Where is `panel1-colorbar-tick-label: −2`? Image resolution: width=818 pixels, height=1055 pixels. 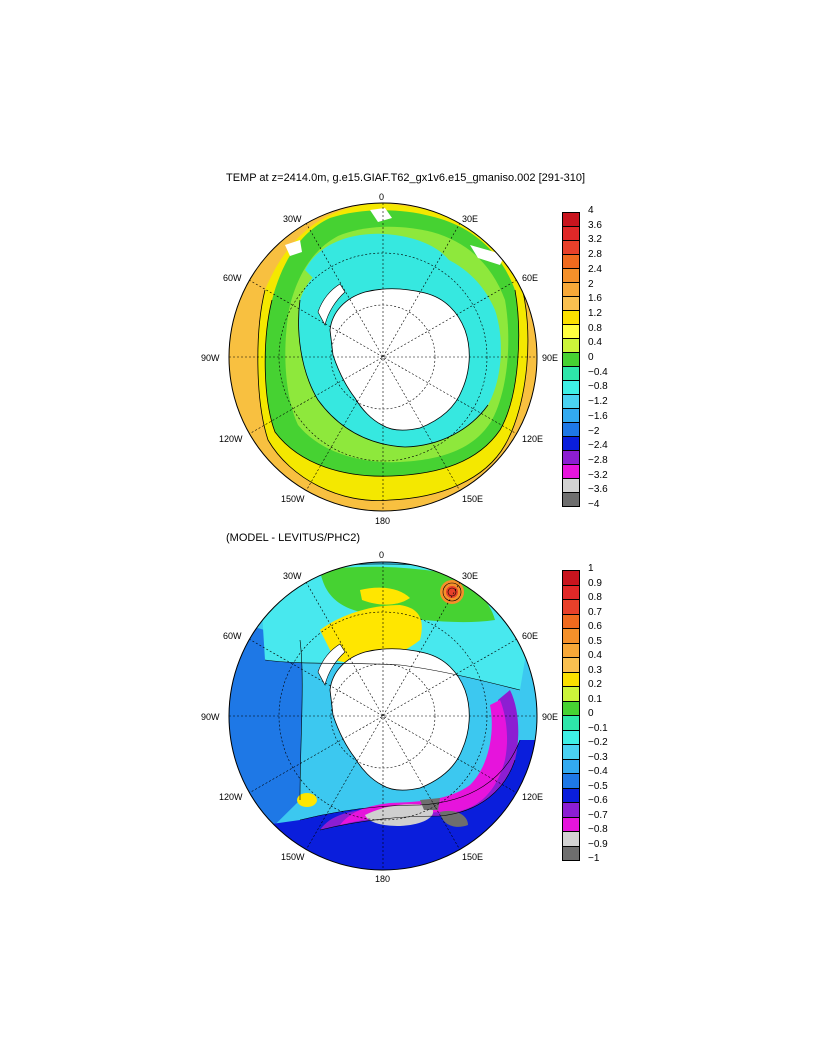 panel1-colorbar-tick-label: −2 is located at coordinates (594, 431).